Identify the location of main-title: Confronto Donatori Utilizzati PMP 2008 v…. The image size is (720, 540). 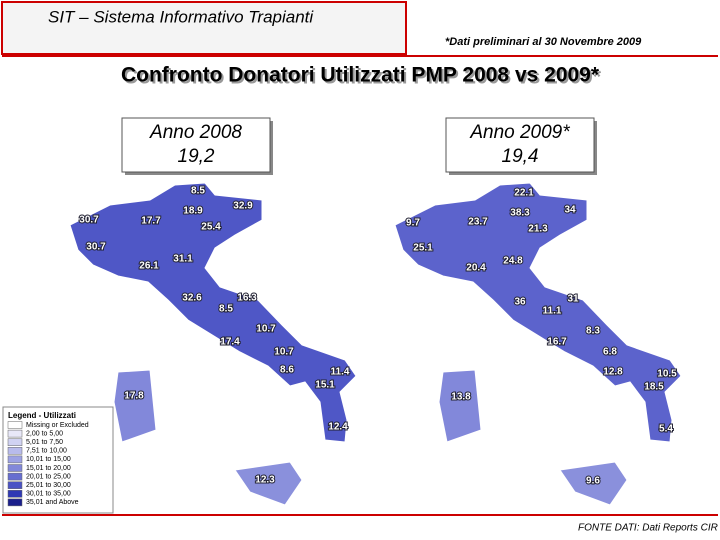
(360, 75).